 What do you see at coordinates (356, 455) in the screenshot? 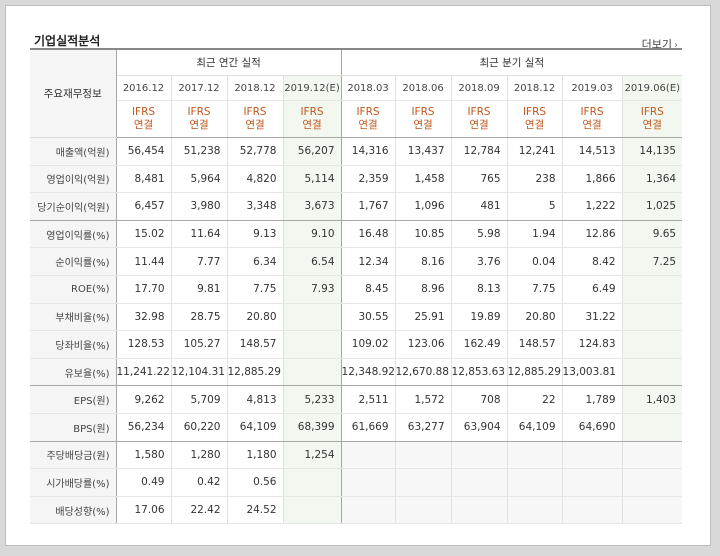
I see `table-row: 주당배당금(원) 1,580 1,280 1,180 1,254` at bounding box center [356, 455].